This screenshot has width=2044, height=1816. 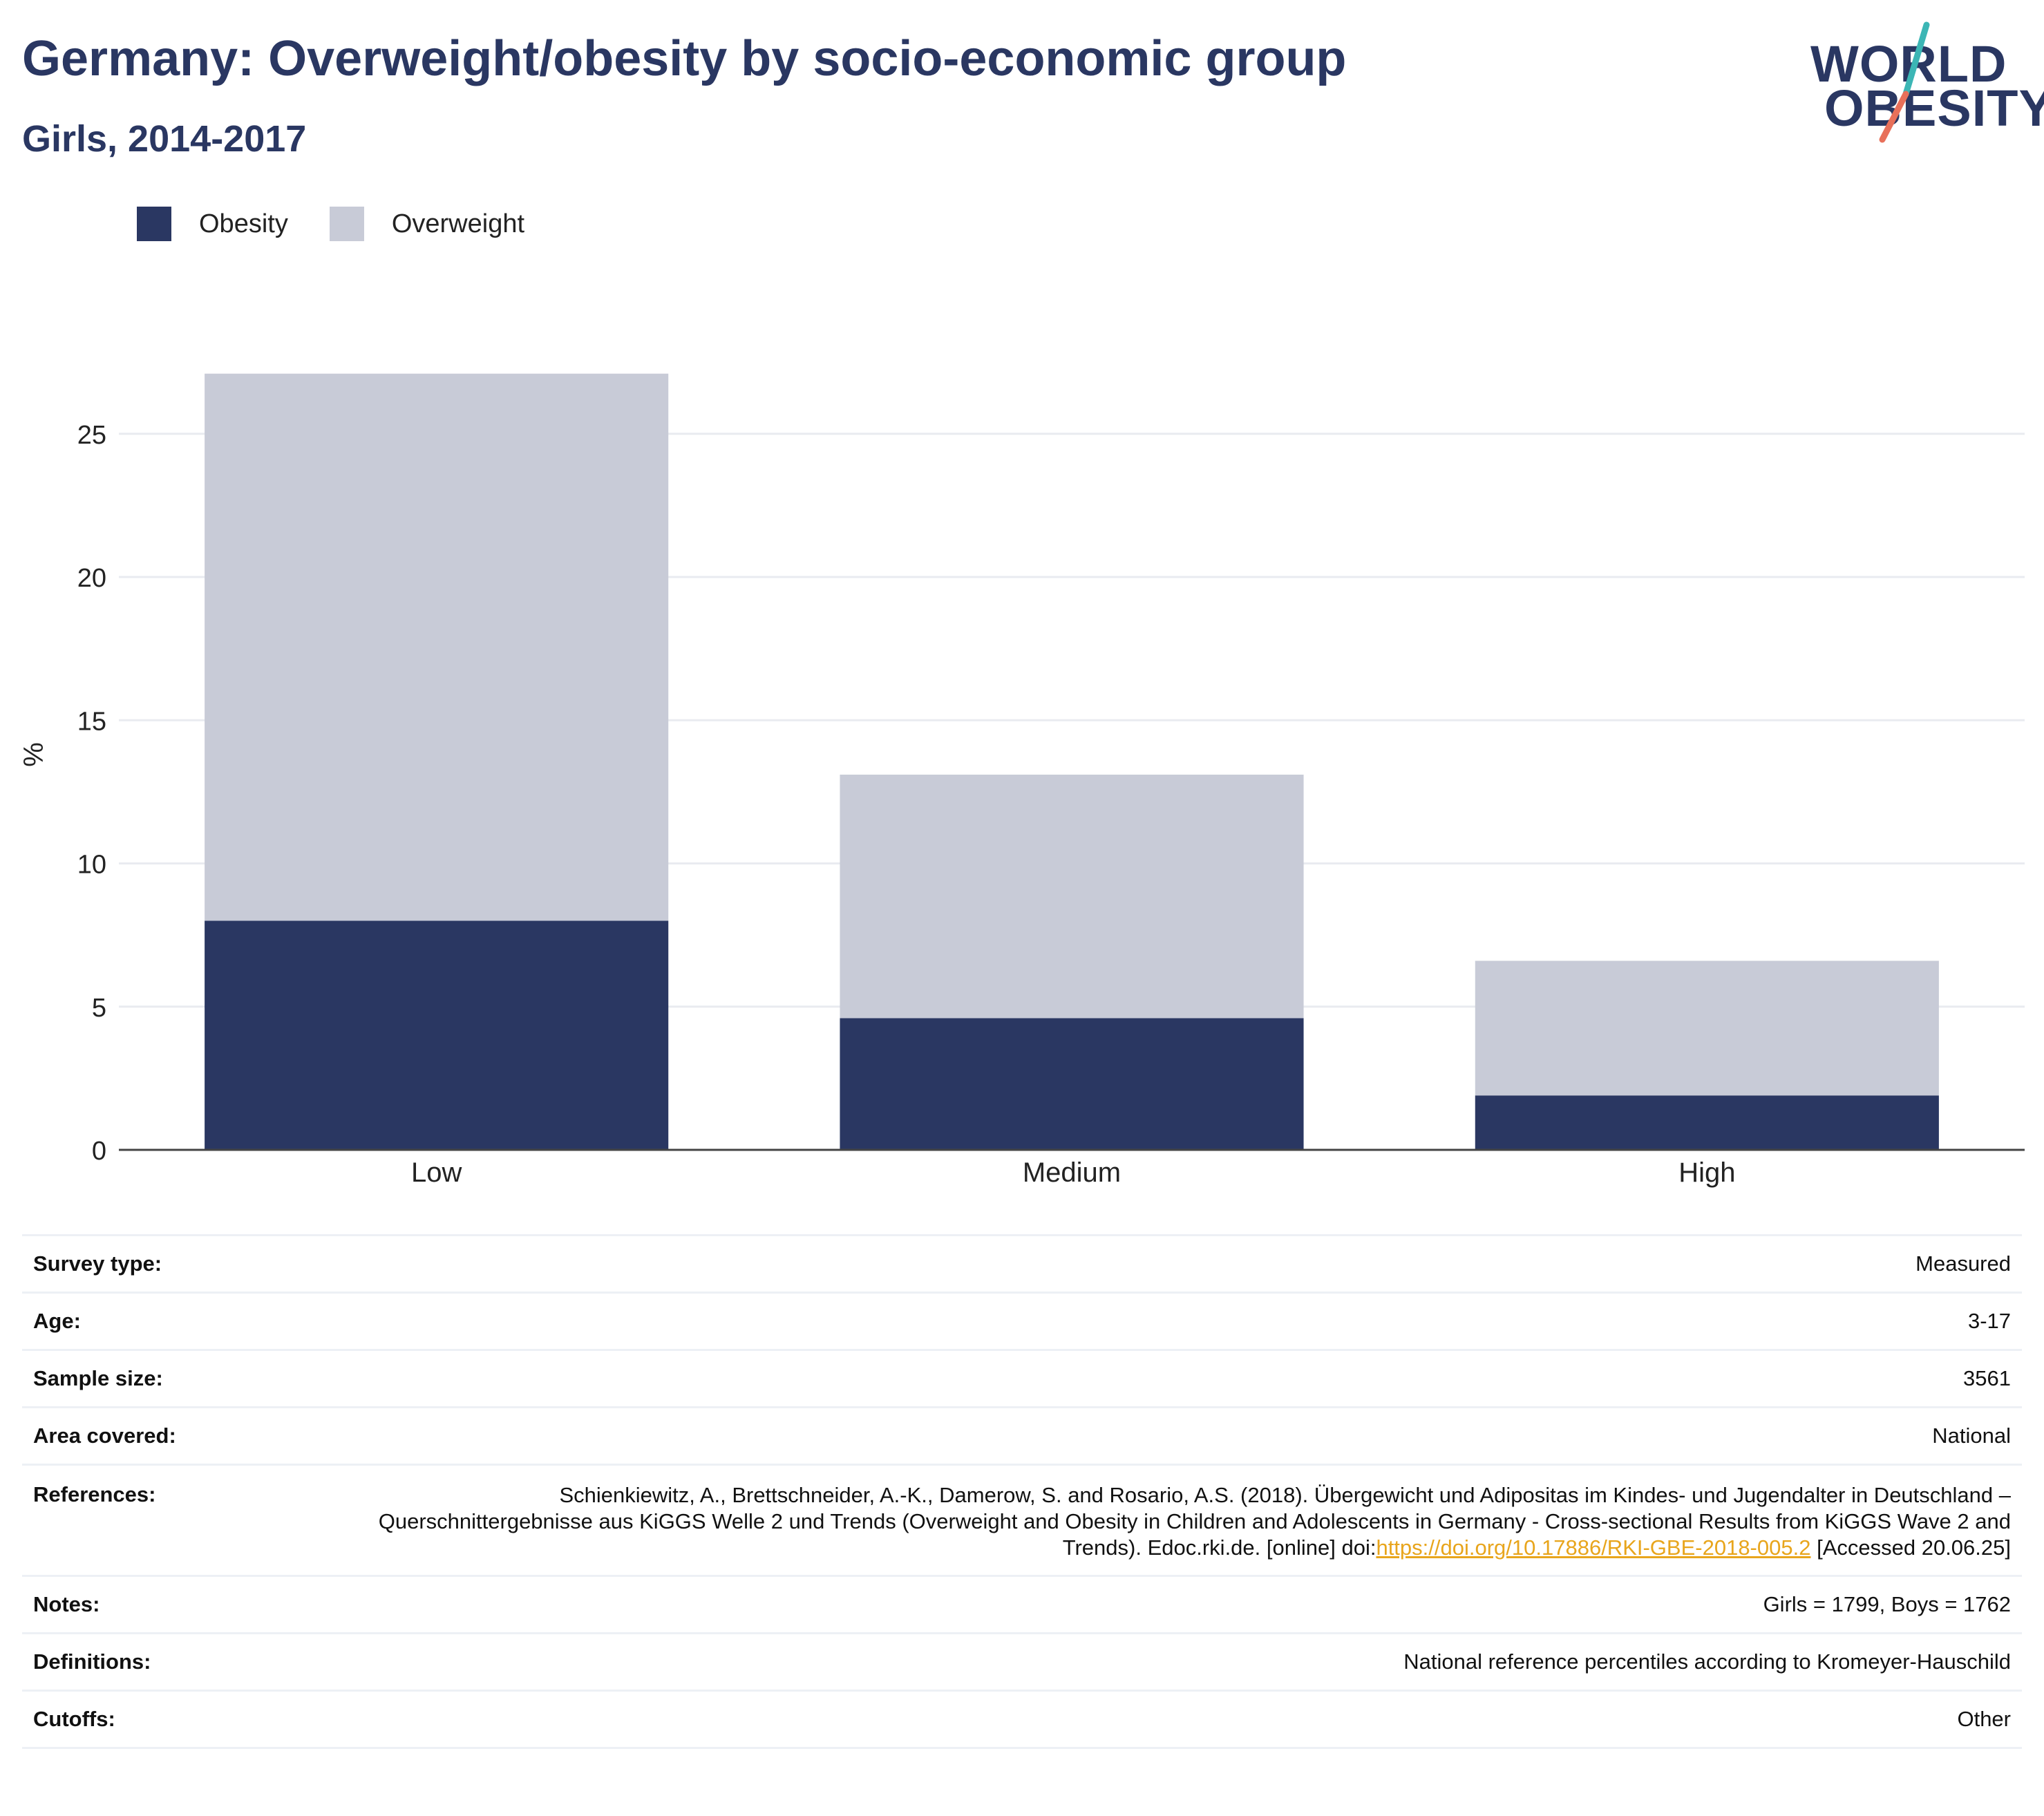 What do you see at coordinates (1022, 1719) in the screenshot?
I see `info-row-cutoffs: Cutoffs: Other` at bounding box center [1022, 1719].